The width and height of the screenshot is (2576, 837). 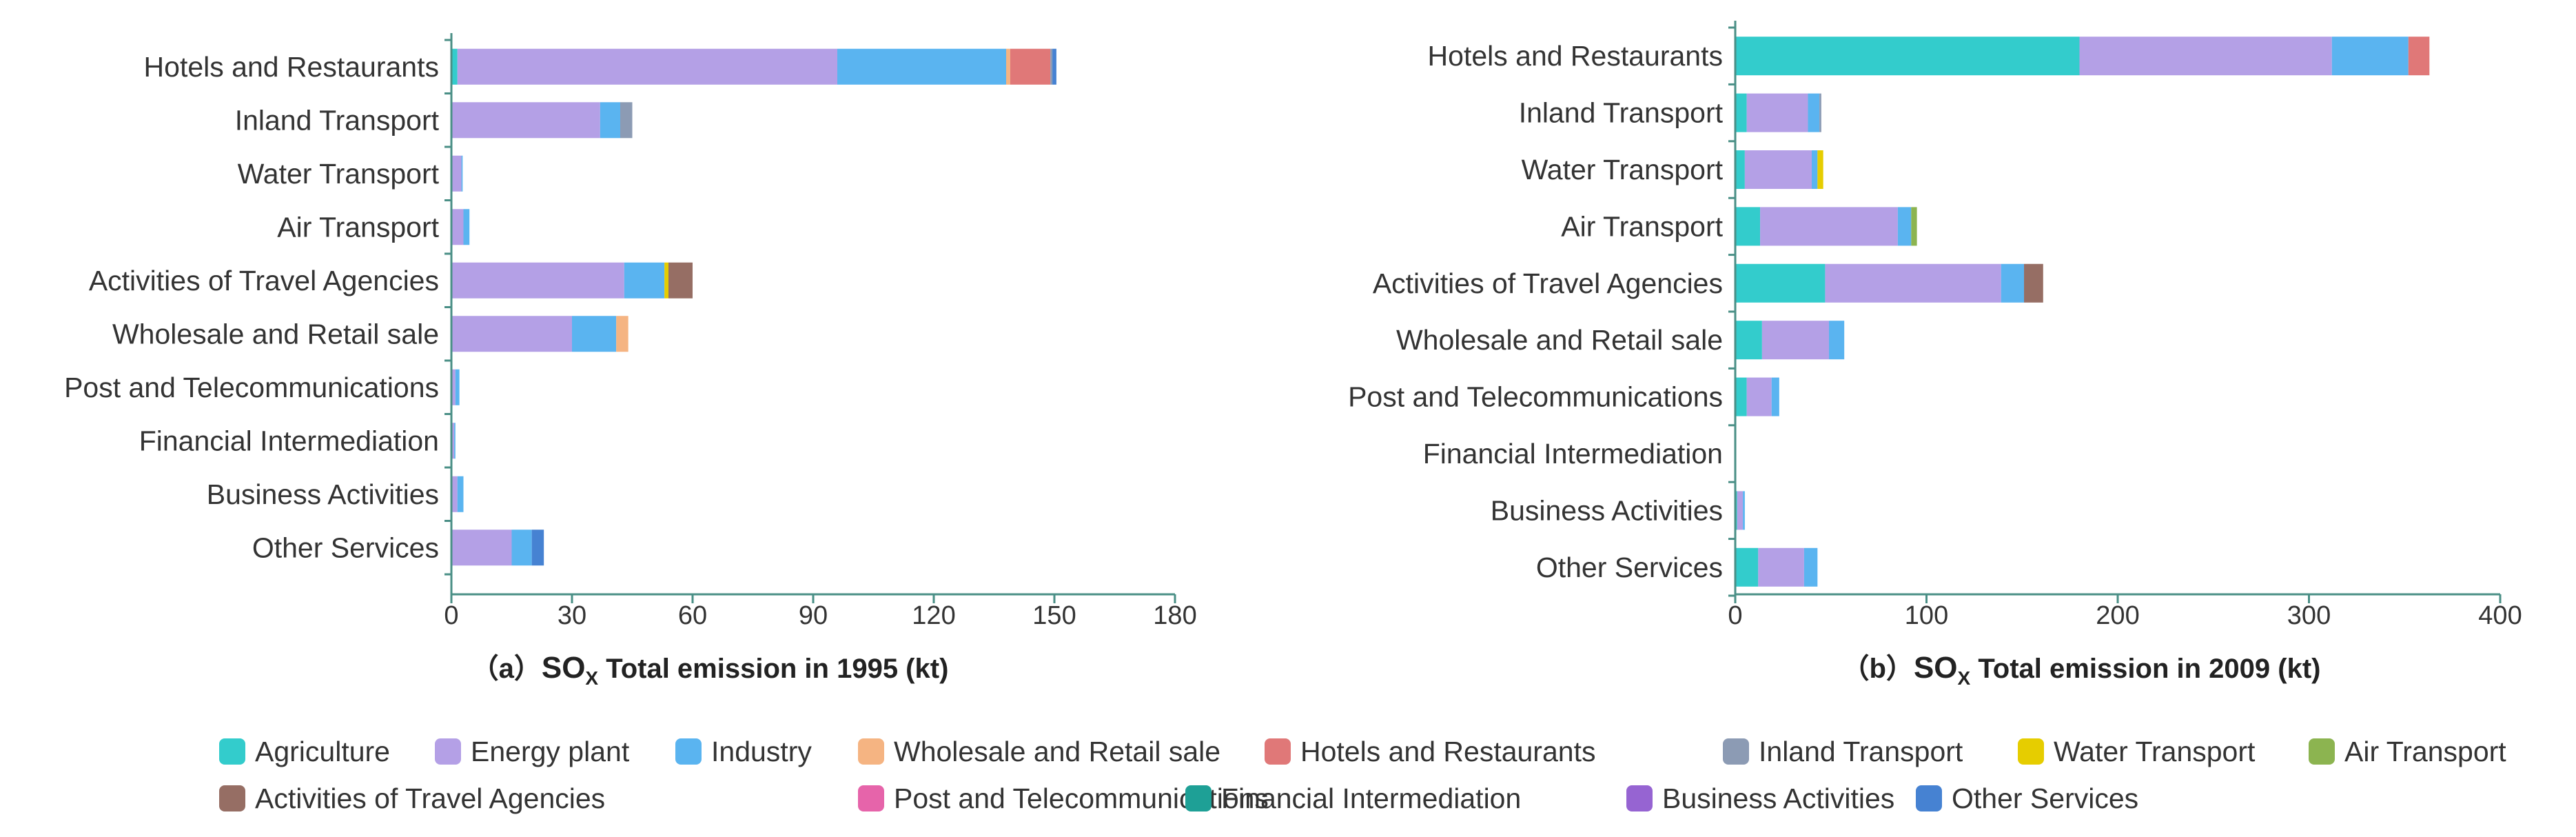 What do you see at coordinates (521, 548) in the screenshot?
I see `bar-segment-other-services-industry` at bounding box center [521, 548].